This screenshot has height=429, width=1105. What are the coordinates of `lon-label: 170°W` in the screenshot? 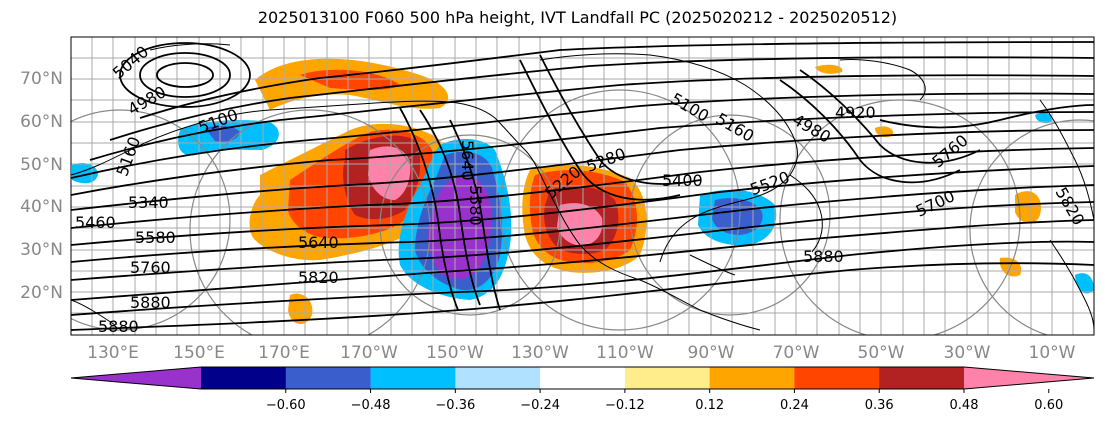 It's located at (369, 353).